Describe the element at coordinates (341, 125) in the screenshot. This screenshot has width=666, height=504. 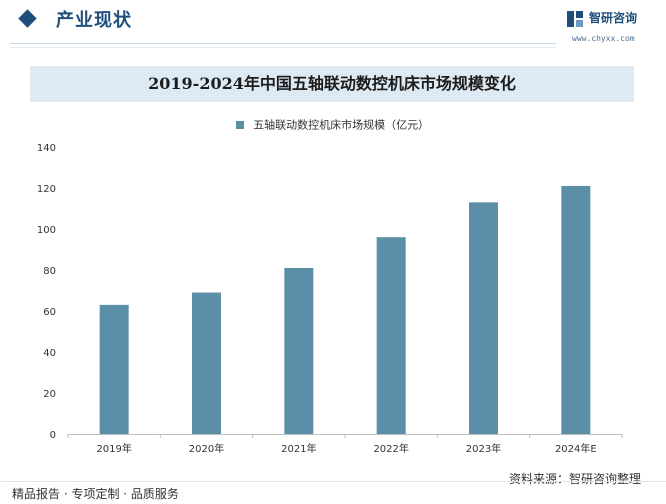
I see `legend-label: 五轴联动数控机床市场规模（亿元）` at that location.